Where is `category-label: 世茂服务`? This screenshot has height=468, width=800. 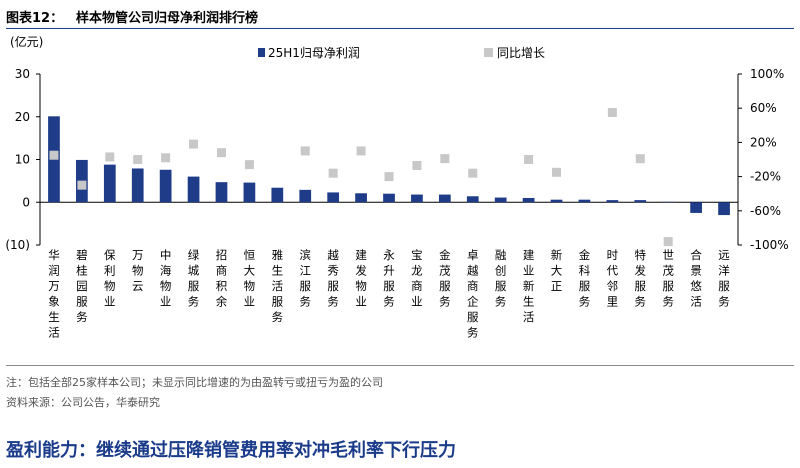
category-label: 世茂服务 is located at coordinates (668, 278).